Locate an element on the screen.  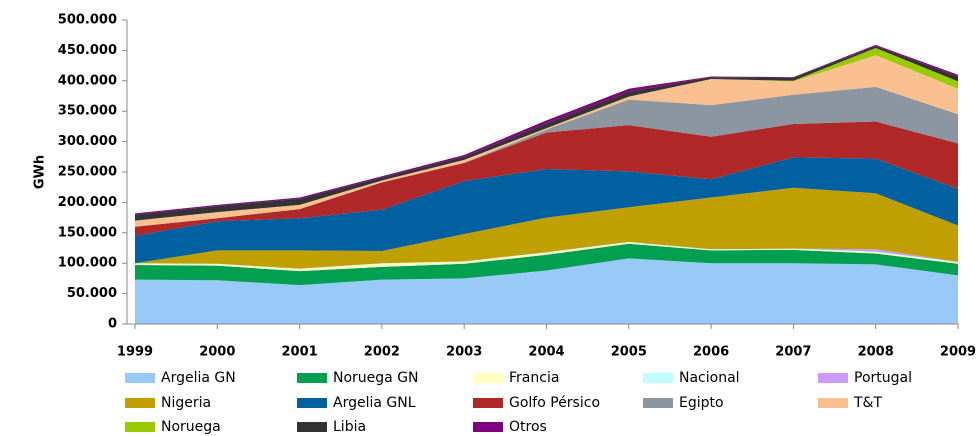
y-tick-label: 100.000 is located at coordinates (87, 263).